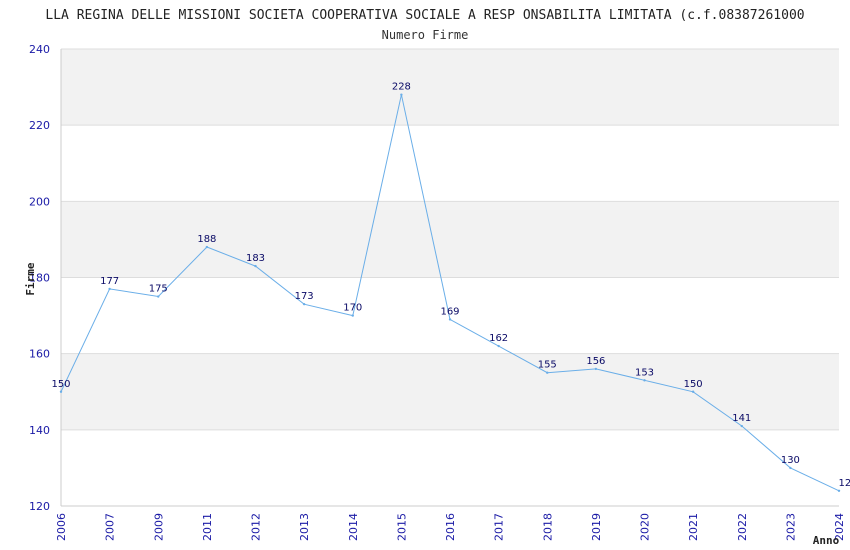 The image size is (850, 550). I want to click on data-label-2021: 150, so click(693, 384).